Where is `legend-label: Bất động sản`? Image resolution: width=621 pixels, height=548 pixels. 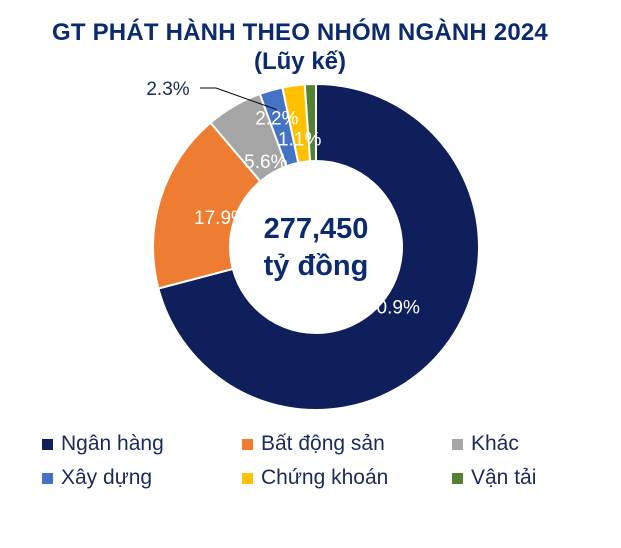
legend-label: Bất động sản is located at coordinates (323, 443).